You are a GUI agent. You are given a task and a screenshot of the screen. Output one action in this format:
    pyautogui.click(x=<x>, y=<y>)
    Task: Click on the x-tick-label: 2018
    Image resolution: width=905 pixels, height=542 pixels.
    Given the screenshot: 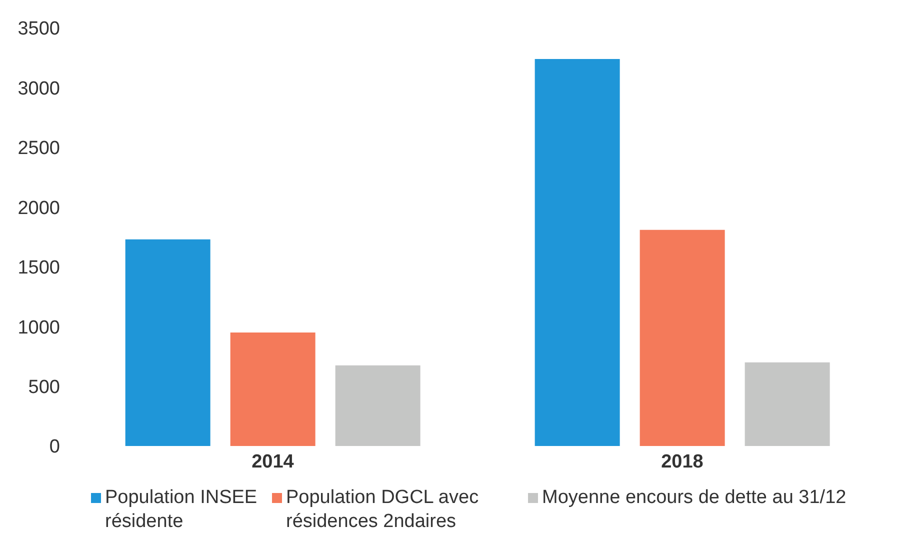 What is the action you would take?
    pyautogui.click(x=682, y=461)
    